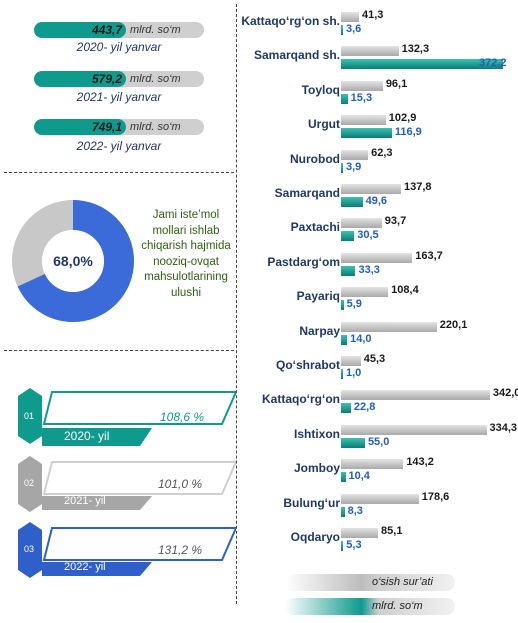 The height and width of the screenshot is (623, 518). I want to click on bar-growth-label: 93,7, so click(395, 221).